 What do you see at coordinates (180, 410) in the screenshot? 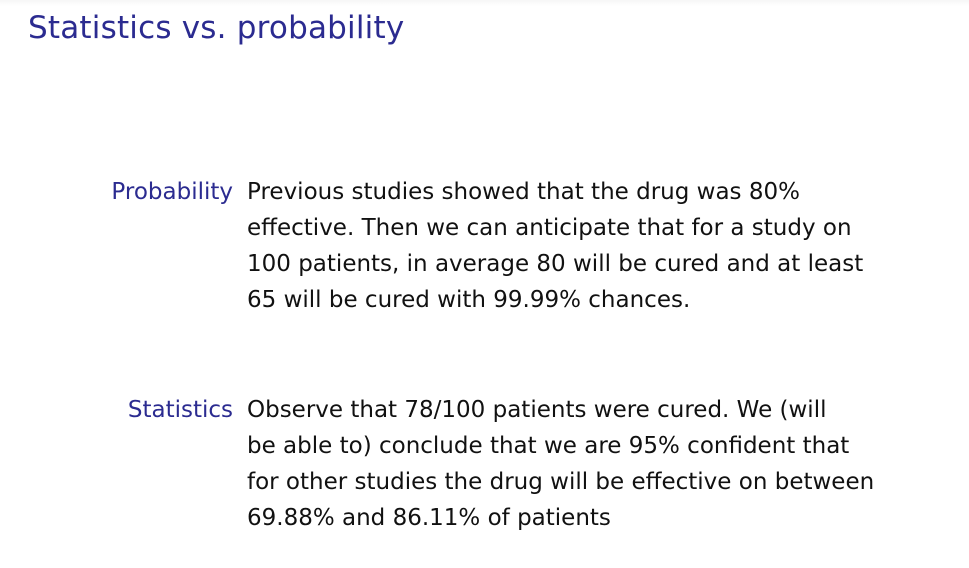
I see `term-statistics: Statistics` at bounding box center [180, 410].